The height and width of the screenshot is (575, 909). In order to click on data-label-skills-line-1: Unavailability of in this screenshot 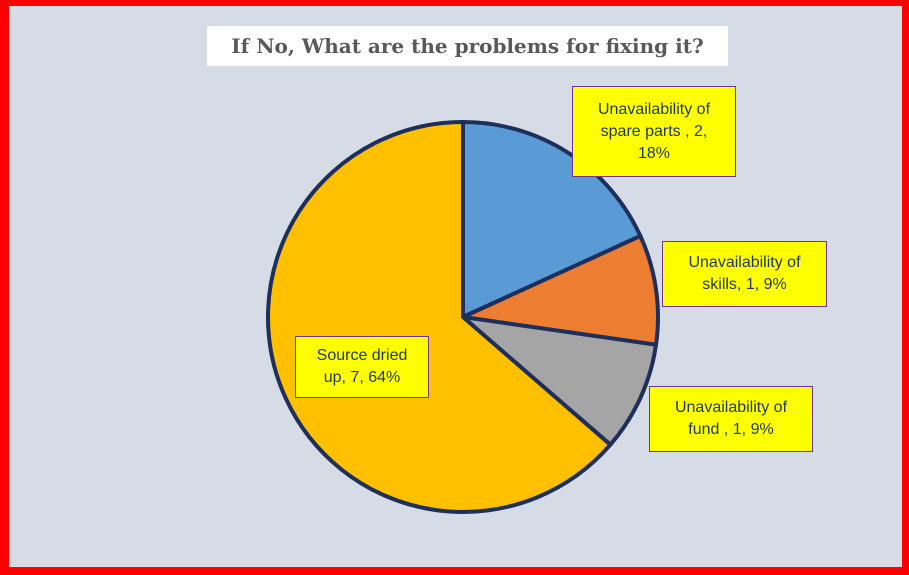, I will do `click(744, 262)`.